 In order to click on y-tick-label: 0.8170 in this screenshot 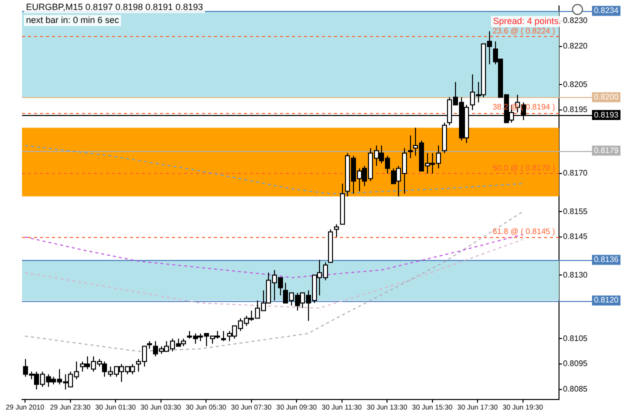, I will do `click(575, 173)`.